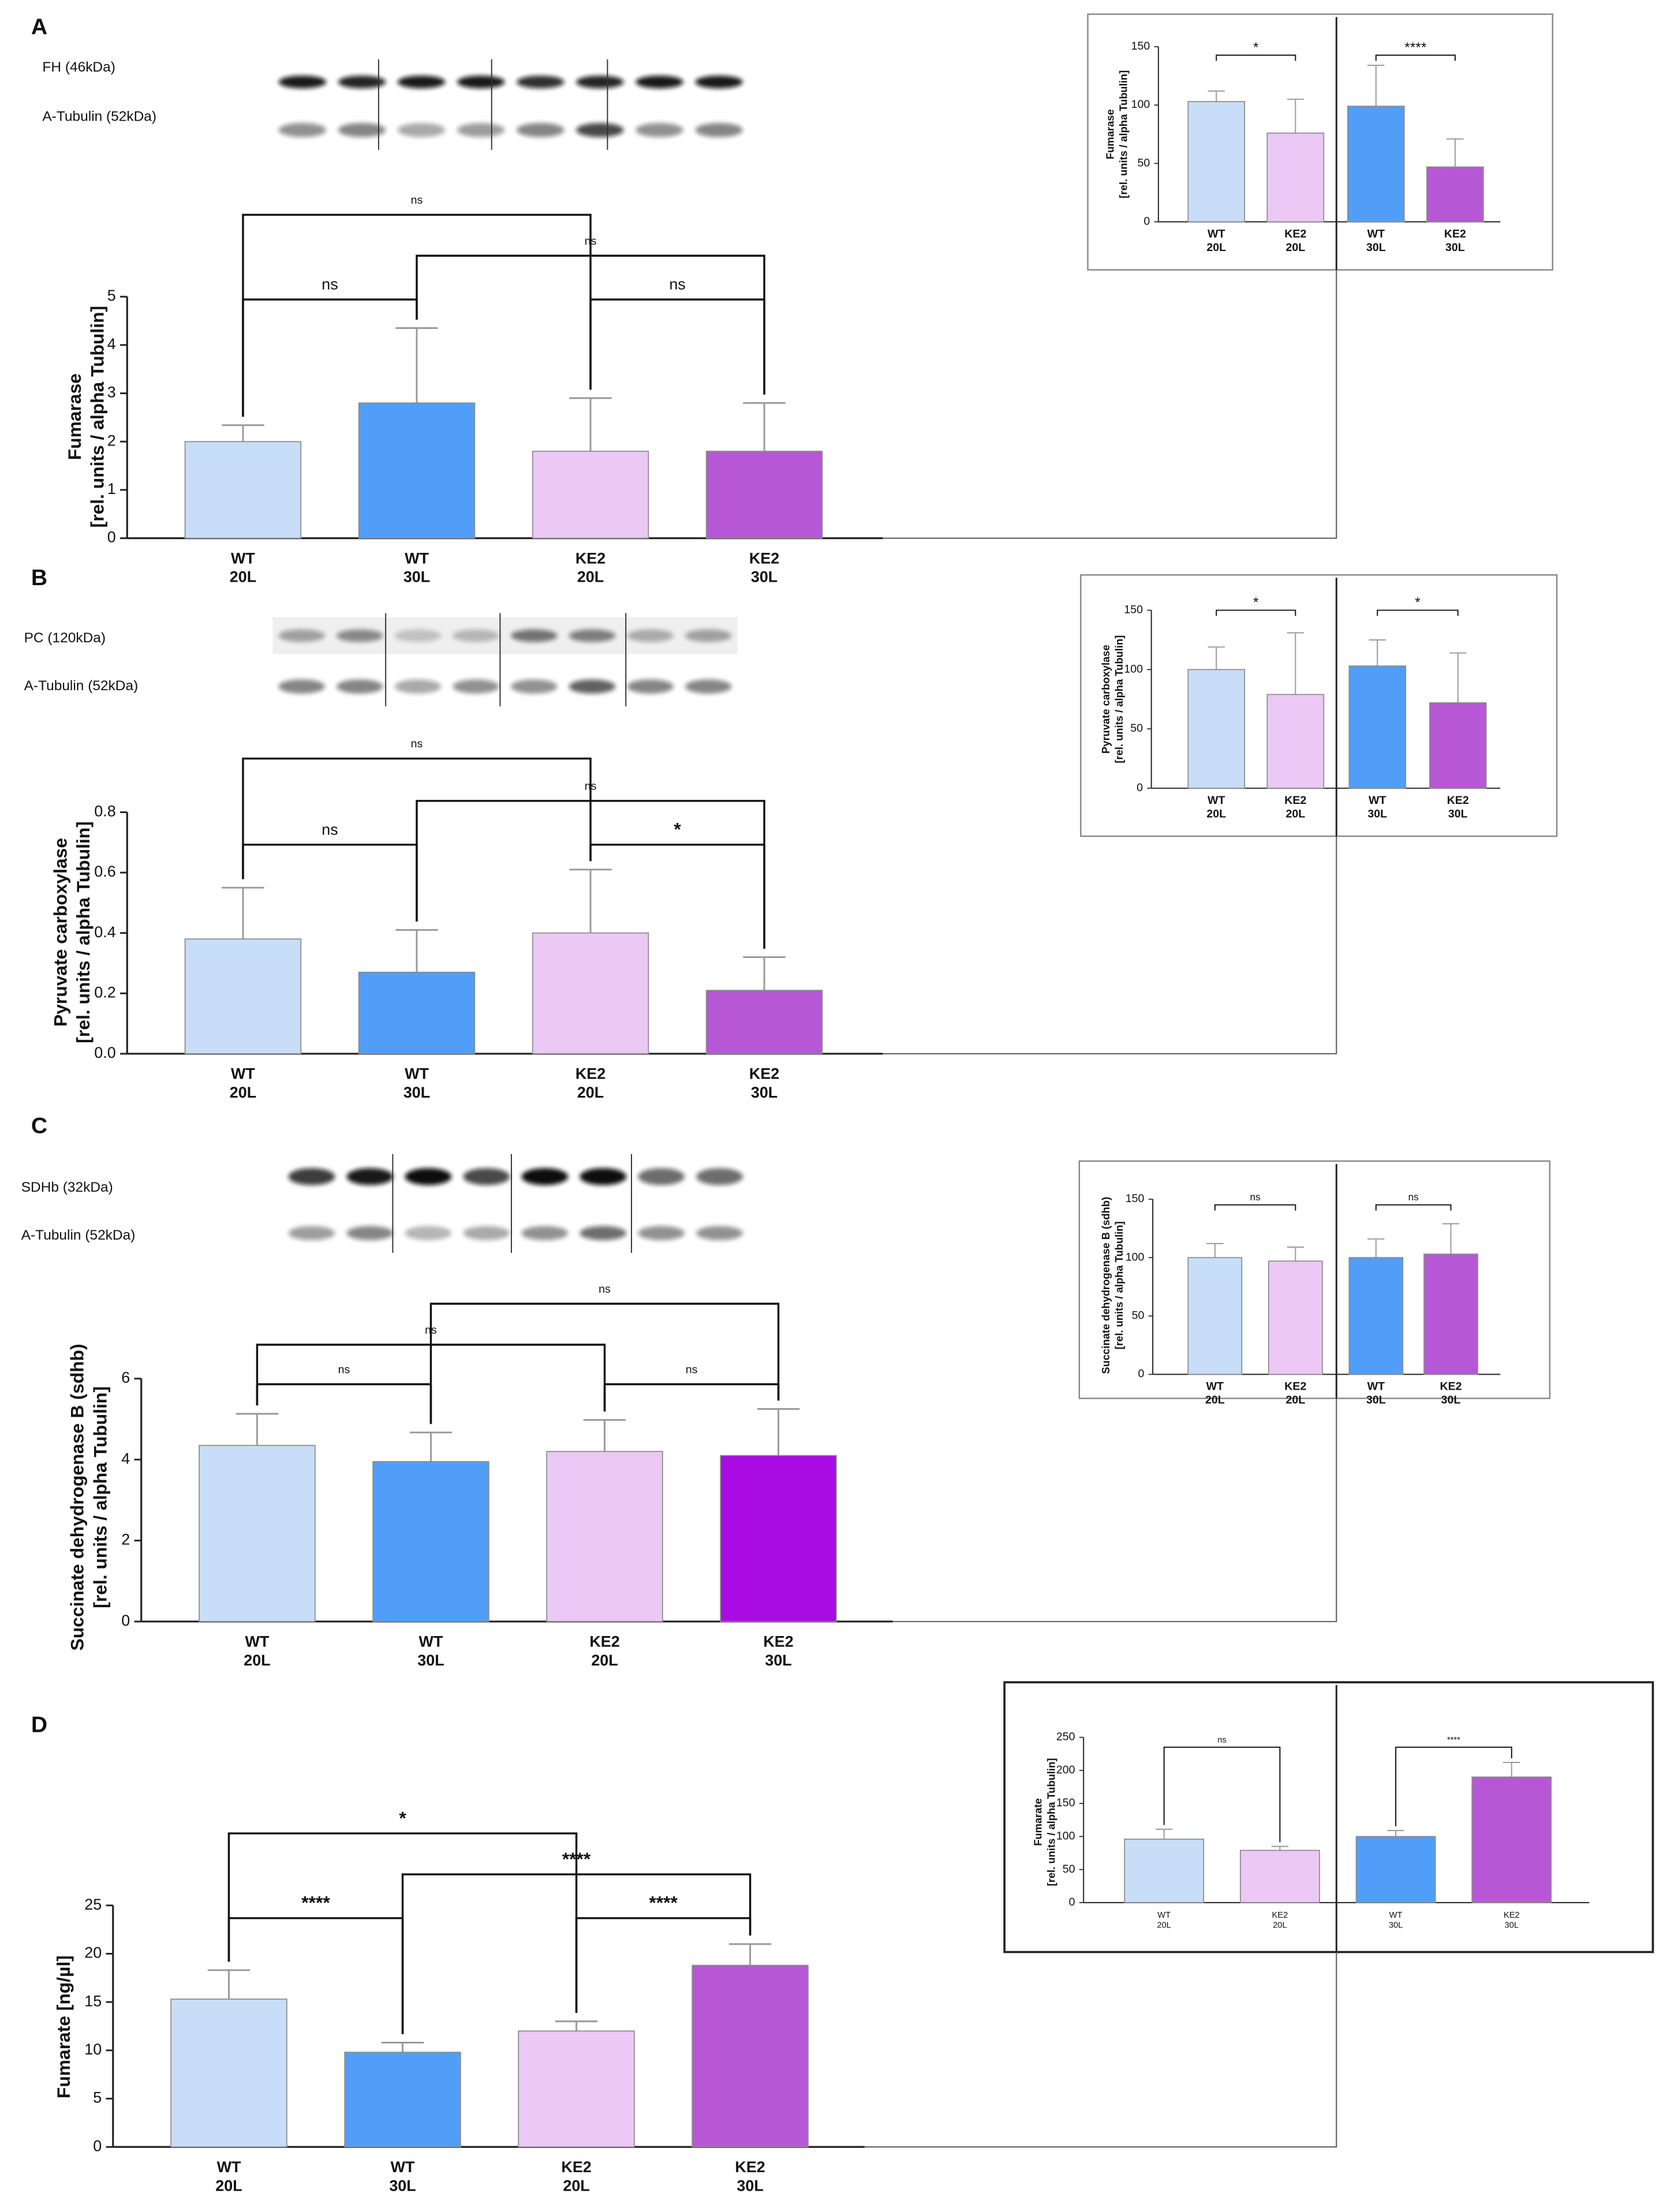 The width and height of the screenshot is (1667, 2212). Describe the element at coordinates (39, 578) in the screenshot. I see `panel-label: B` at that location.